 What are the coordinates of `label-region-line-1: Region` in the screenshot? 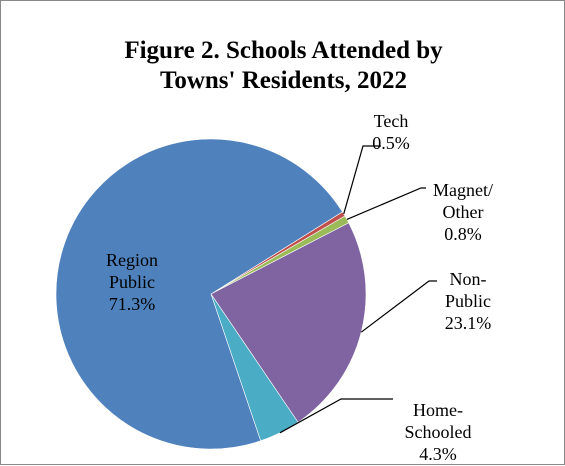 It's located at (132, 260).